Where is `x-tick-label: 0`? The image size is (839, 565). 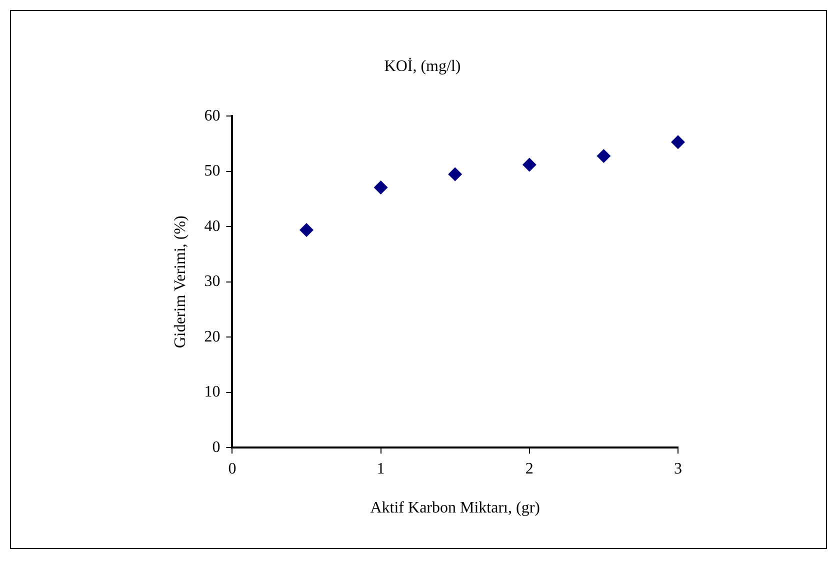
x-tick-label: 0 is located at coordinates (232, 469).